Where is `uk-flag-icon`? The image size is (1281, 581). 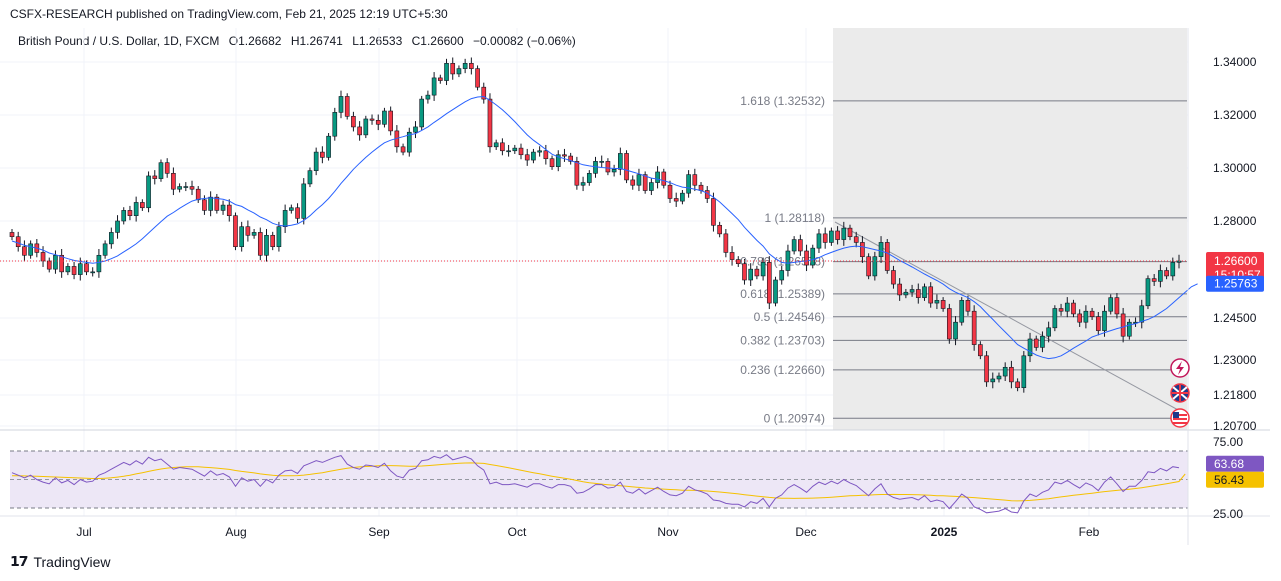
uk-flag-icon is located at coordinates (1180, 393).